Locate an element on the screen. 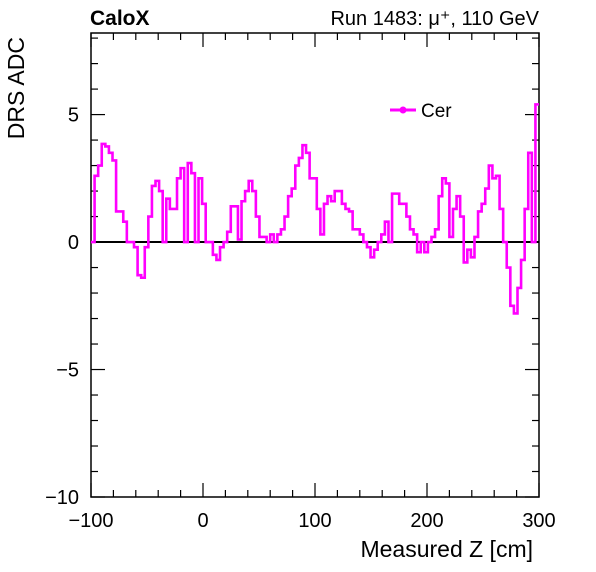  x-tick-label: 100 is located at coordinates (314, 521).